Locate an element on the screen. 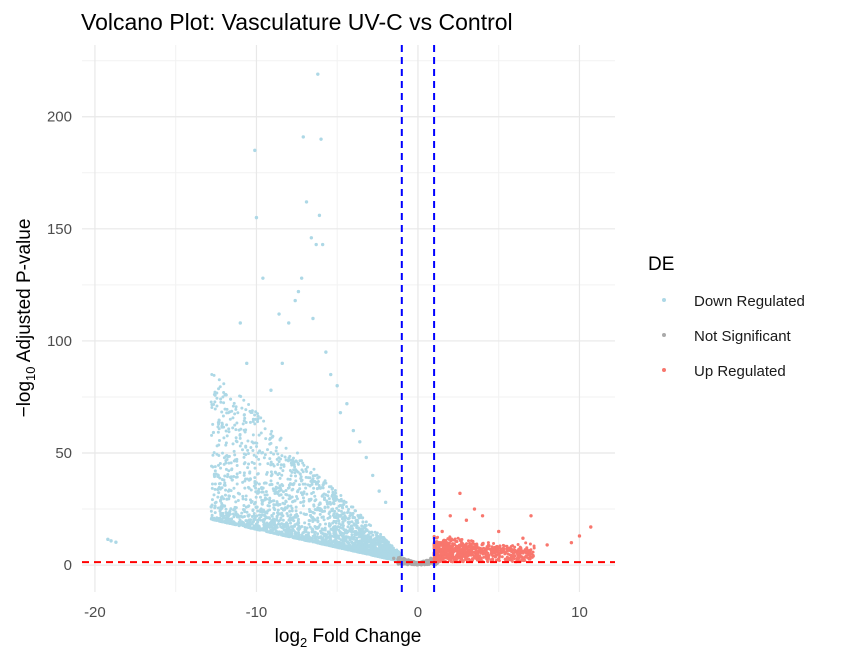 This screenshot has width=849, height=661. x-axis-title: log2 Fold Change is located at coordinates (348, 638).